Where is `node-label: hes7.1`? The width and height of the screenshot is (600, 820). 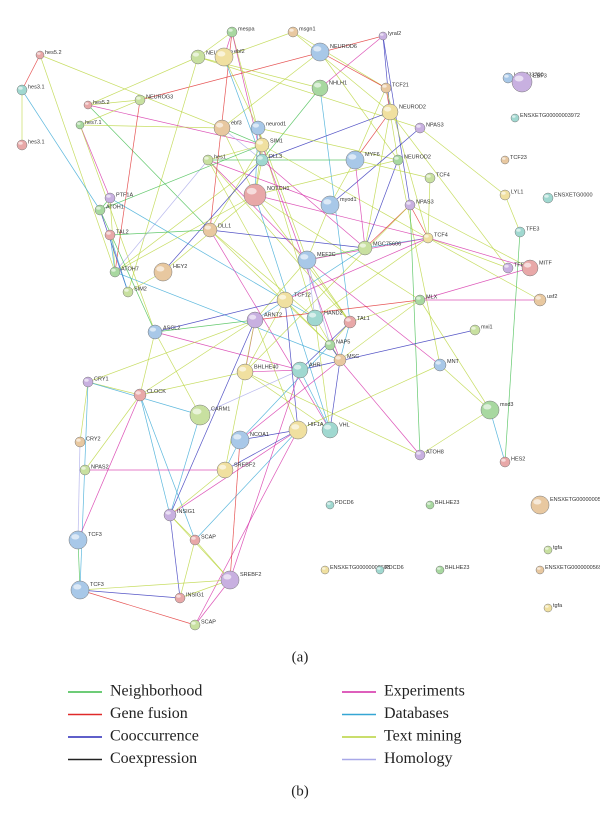 node-label: hes7.1 is located at coordinates (93, 123).